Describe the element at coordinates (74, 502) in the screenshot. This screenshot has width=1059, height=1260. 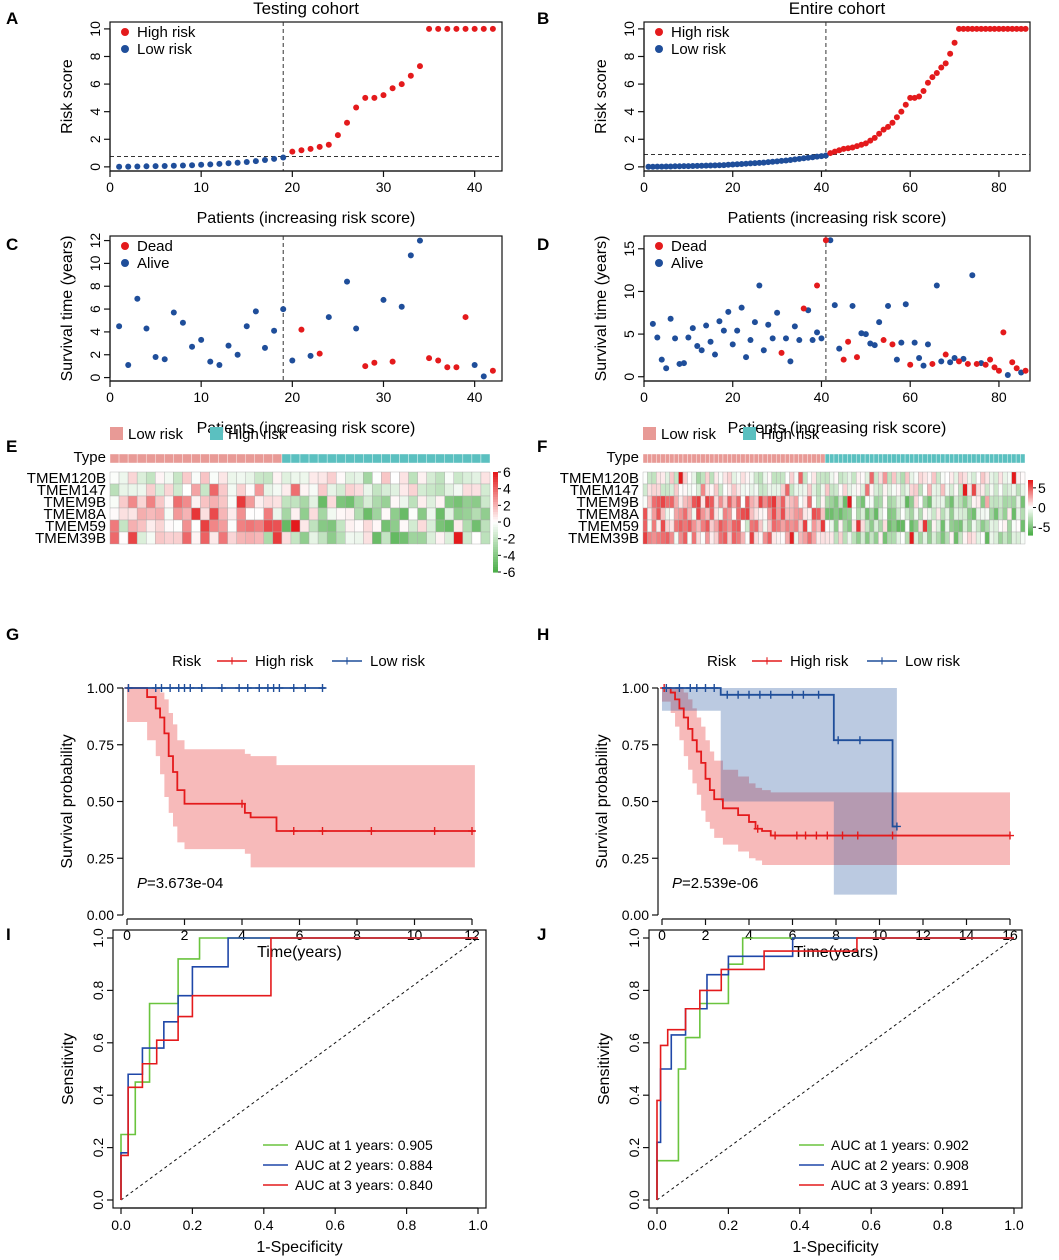
I see `gene-label: TMEM9B` at that location.